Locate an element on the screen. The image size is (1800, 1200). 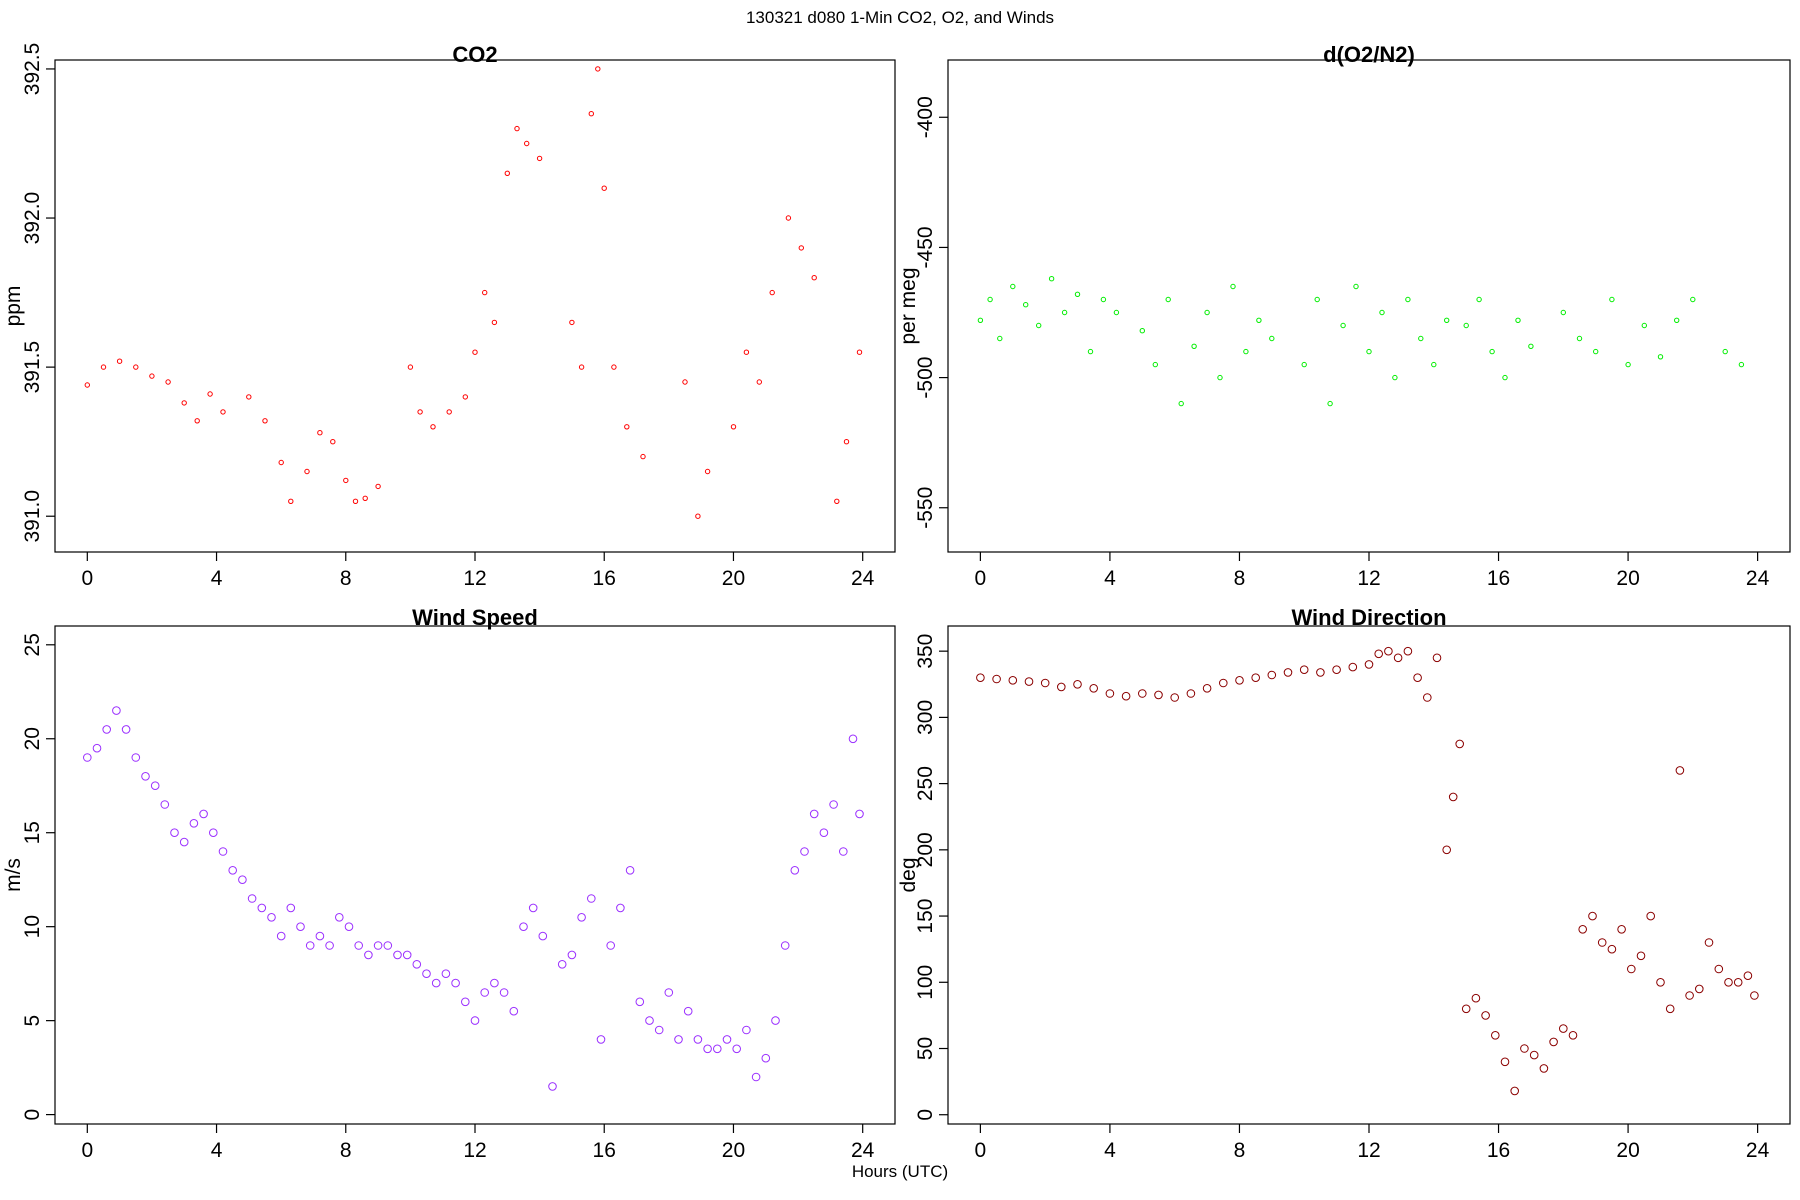
y-tick-label: 391.5 is located at coordinates (32, 367).